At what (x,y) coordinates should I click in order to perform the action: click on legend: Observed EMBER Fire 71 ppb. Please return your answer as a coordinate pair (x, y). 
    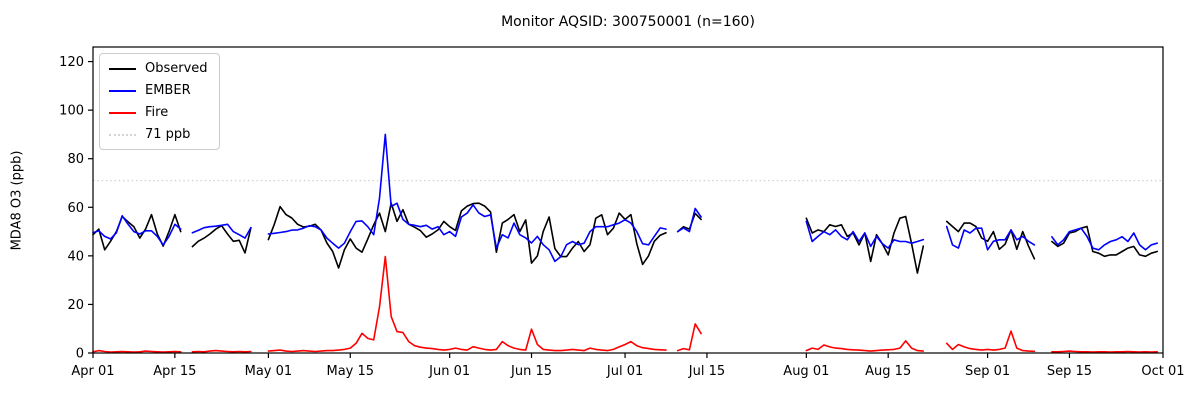
    Looking at the image, I should click on (159, 101).